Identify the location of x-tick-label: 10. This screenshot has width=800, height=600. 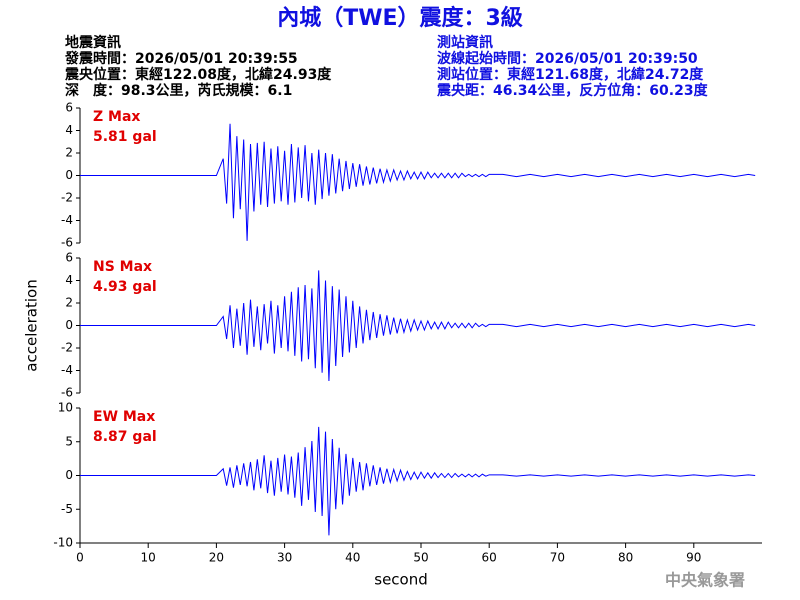
(148, 558).